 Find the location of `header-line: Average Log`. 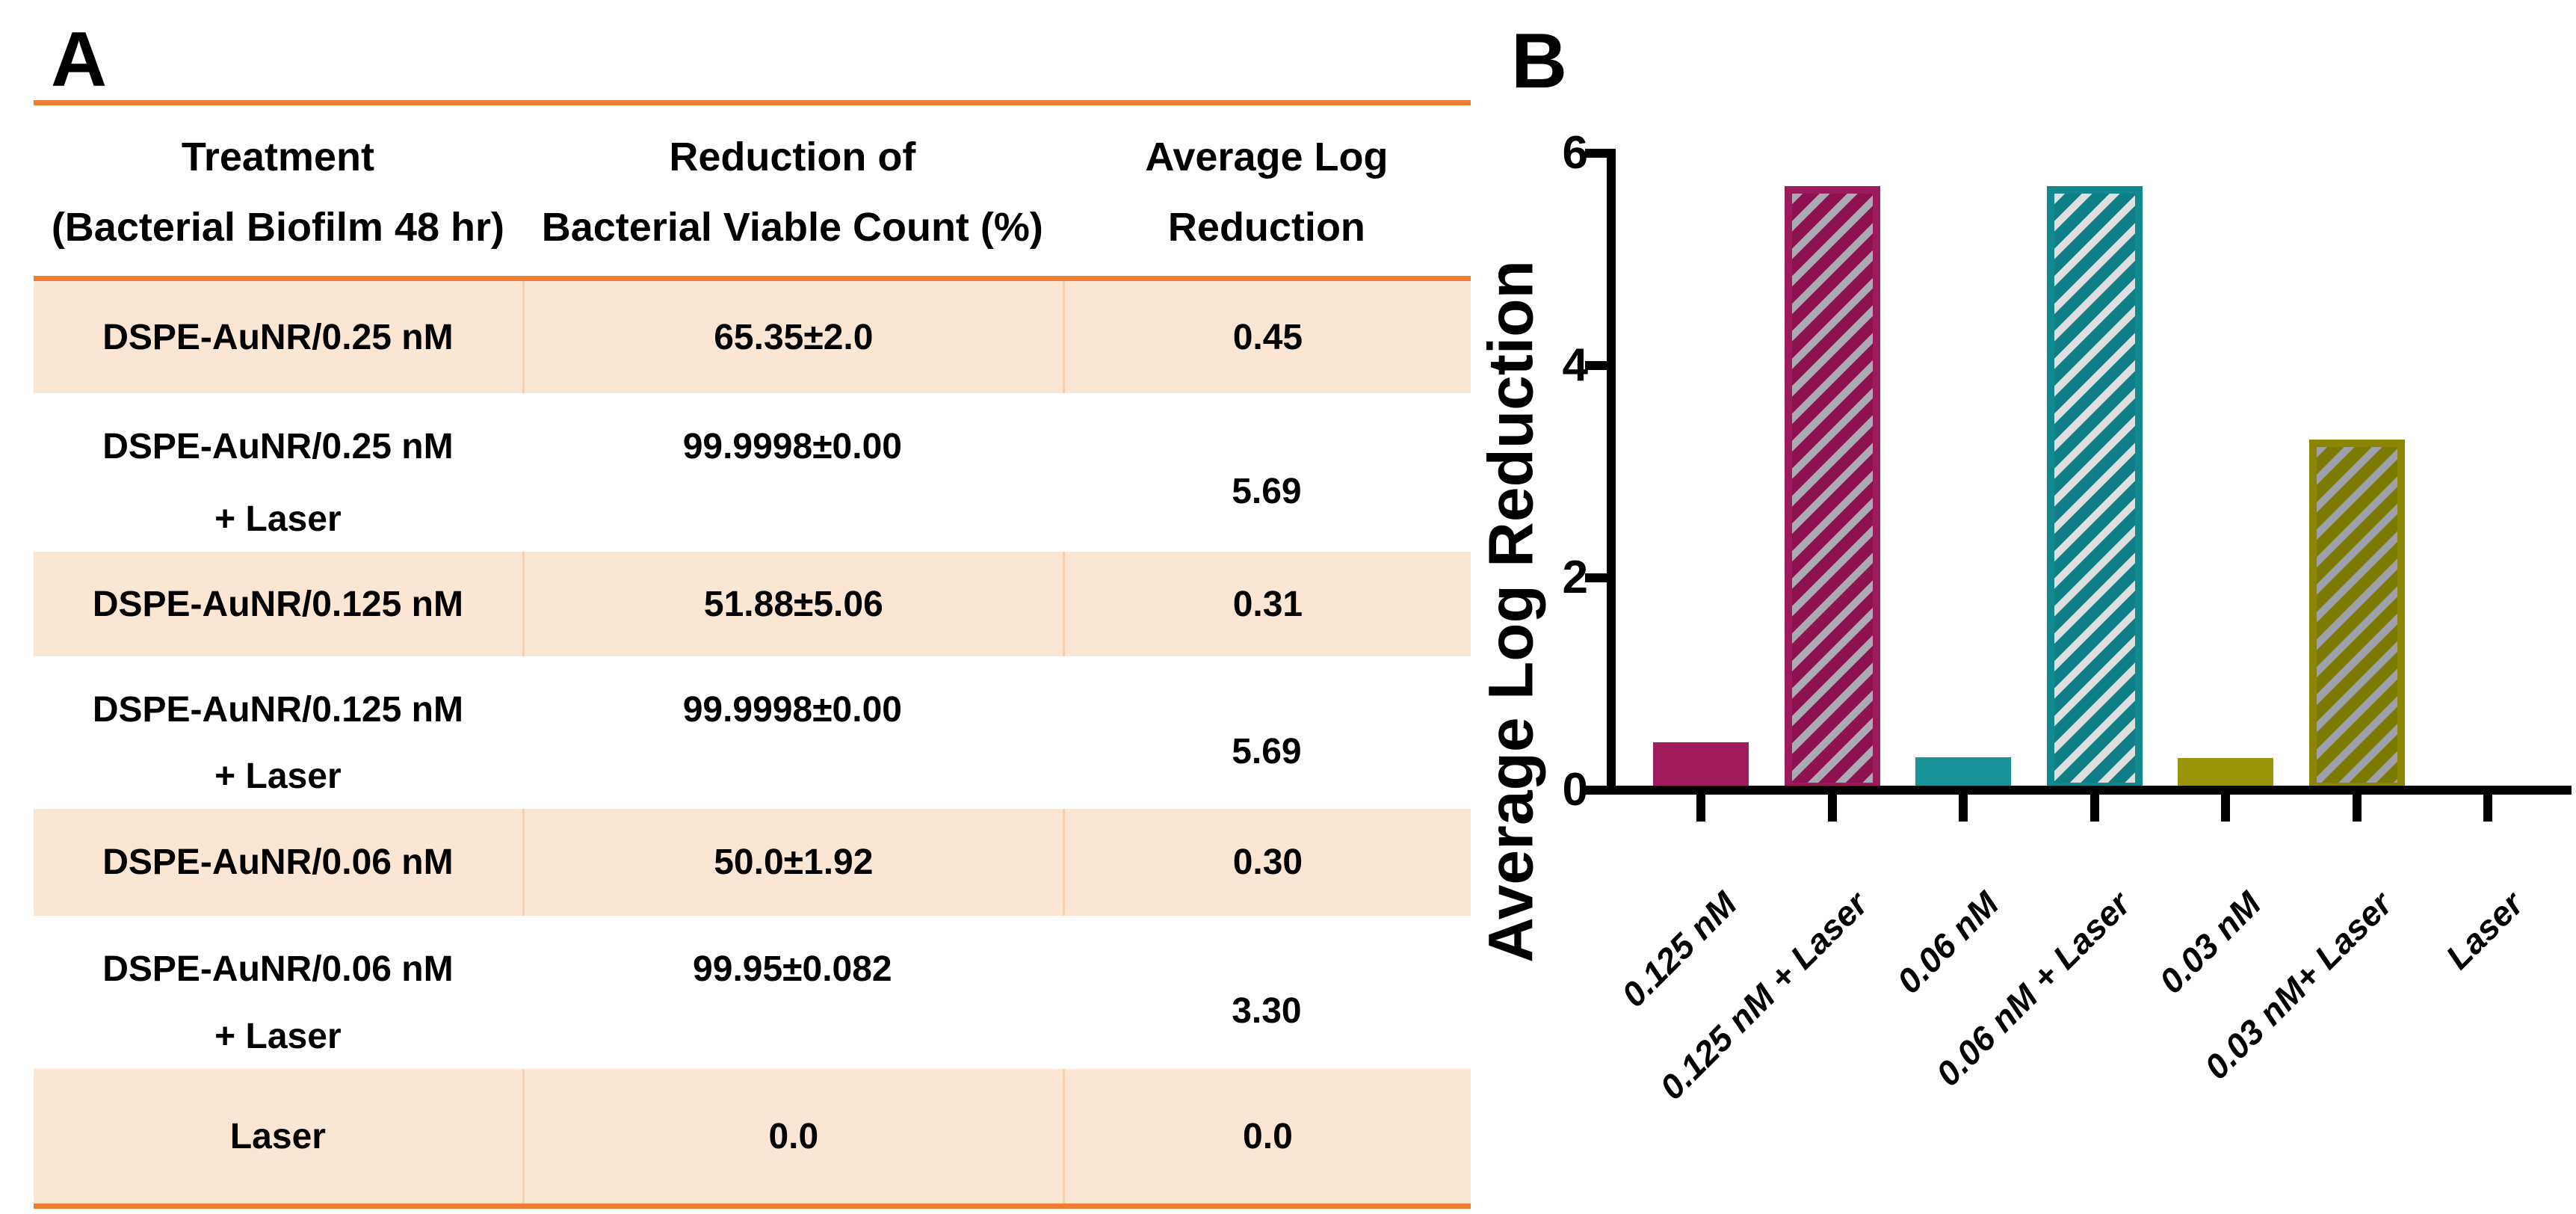

header-line: Average Log is located at coordinates (1267, 156).